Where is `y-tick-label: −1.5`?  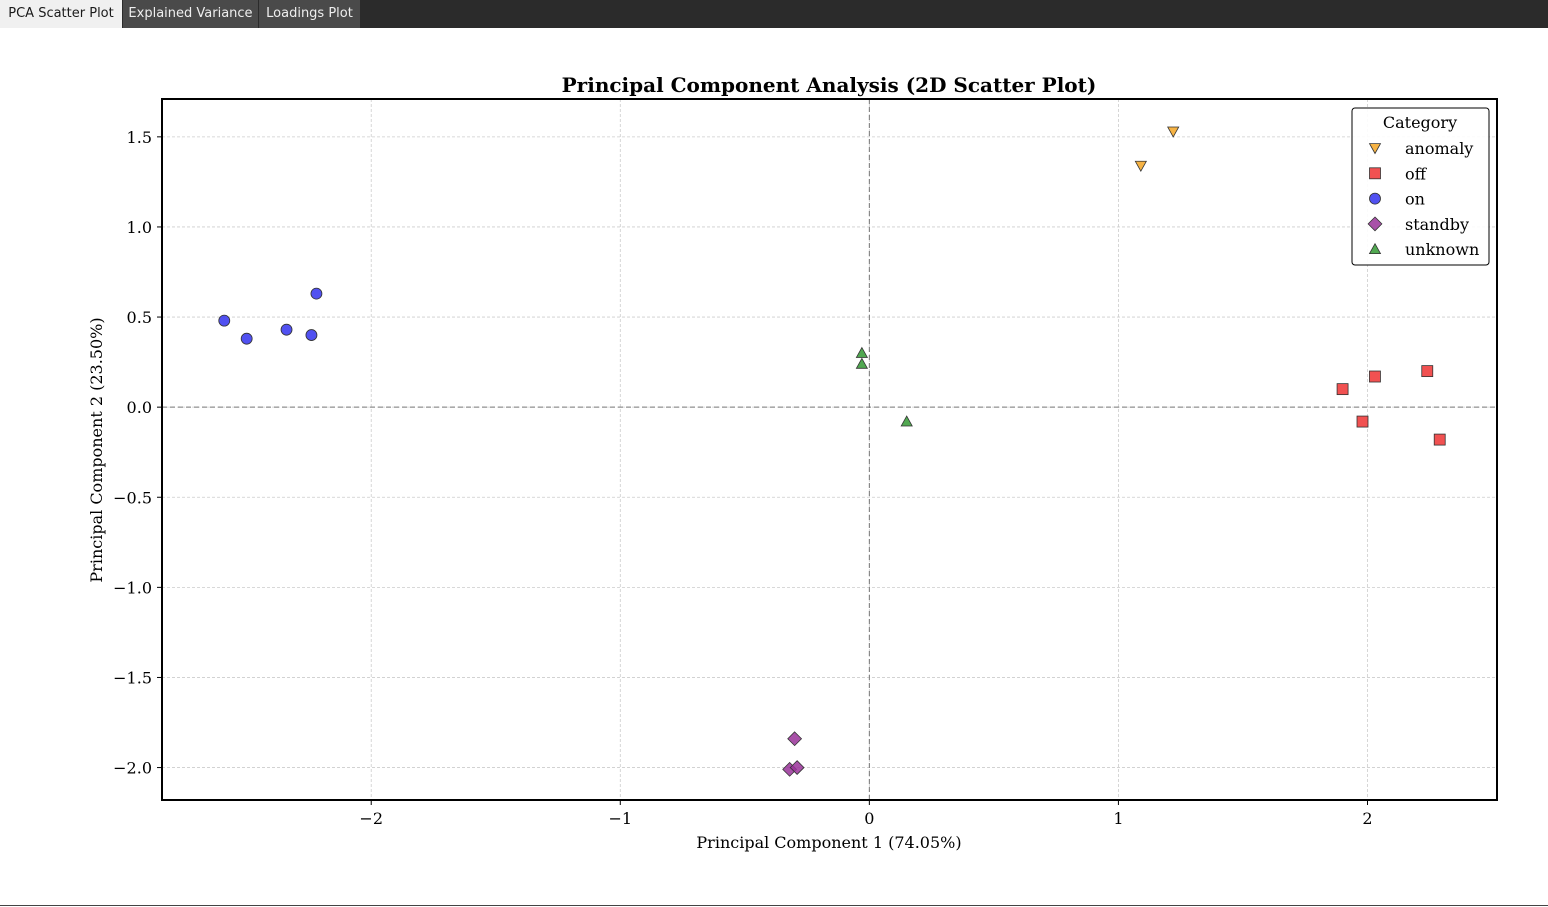
y-tick-label: −1.5 is located at coordinates (132, 677).